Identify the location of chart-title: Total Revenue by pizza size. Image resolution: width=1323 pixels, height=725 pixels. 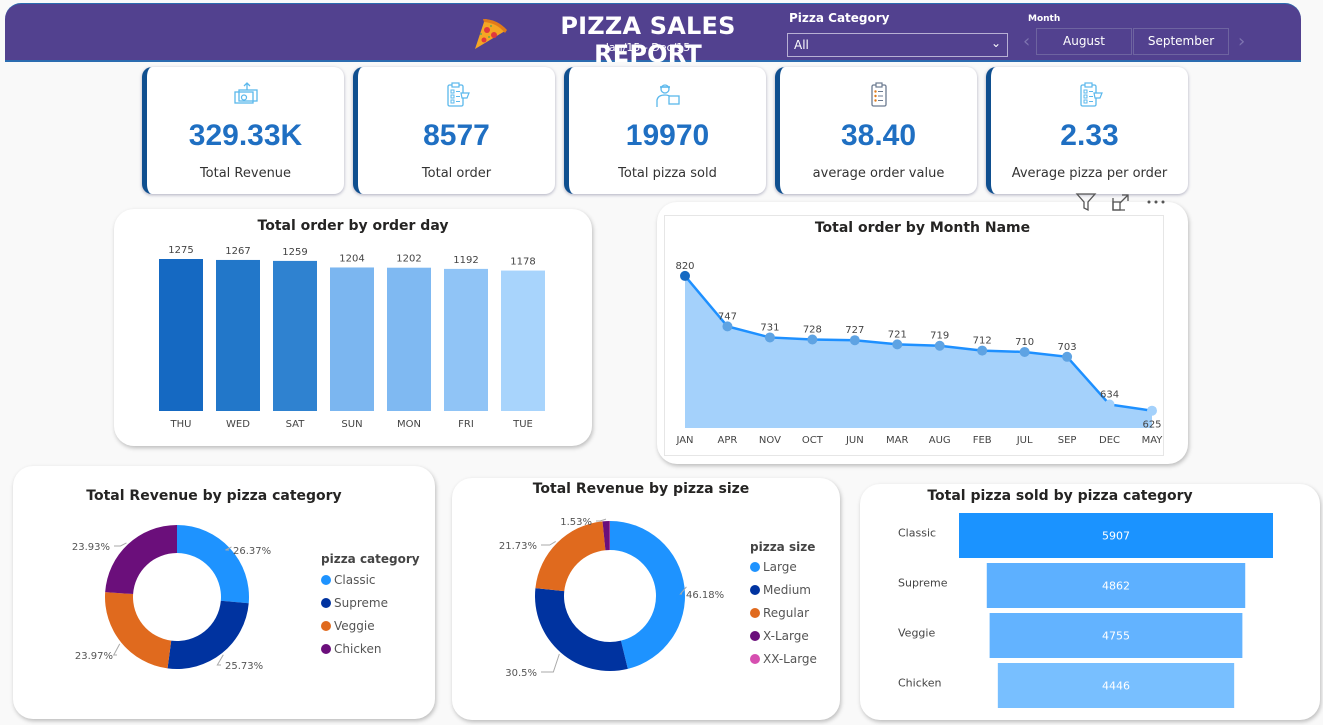
(641, 489).